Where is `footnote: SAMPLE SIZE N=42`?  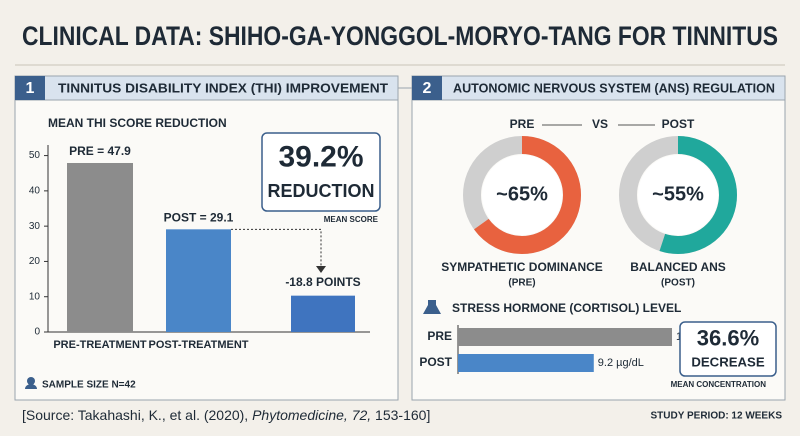 footnote: SAMPLE SIZE N=42 is located at coordinates (89, 385).